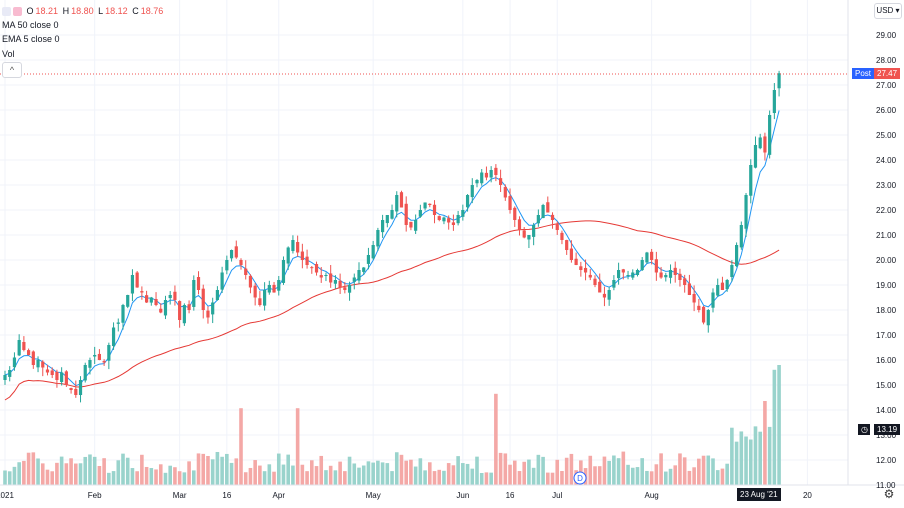  Describe the element at coordinates (580, 478) in the screenshot. I see `dividend-marker: D` at that location.